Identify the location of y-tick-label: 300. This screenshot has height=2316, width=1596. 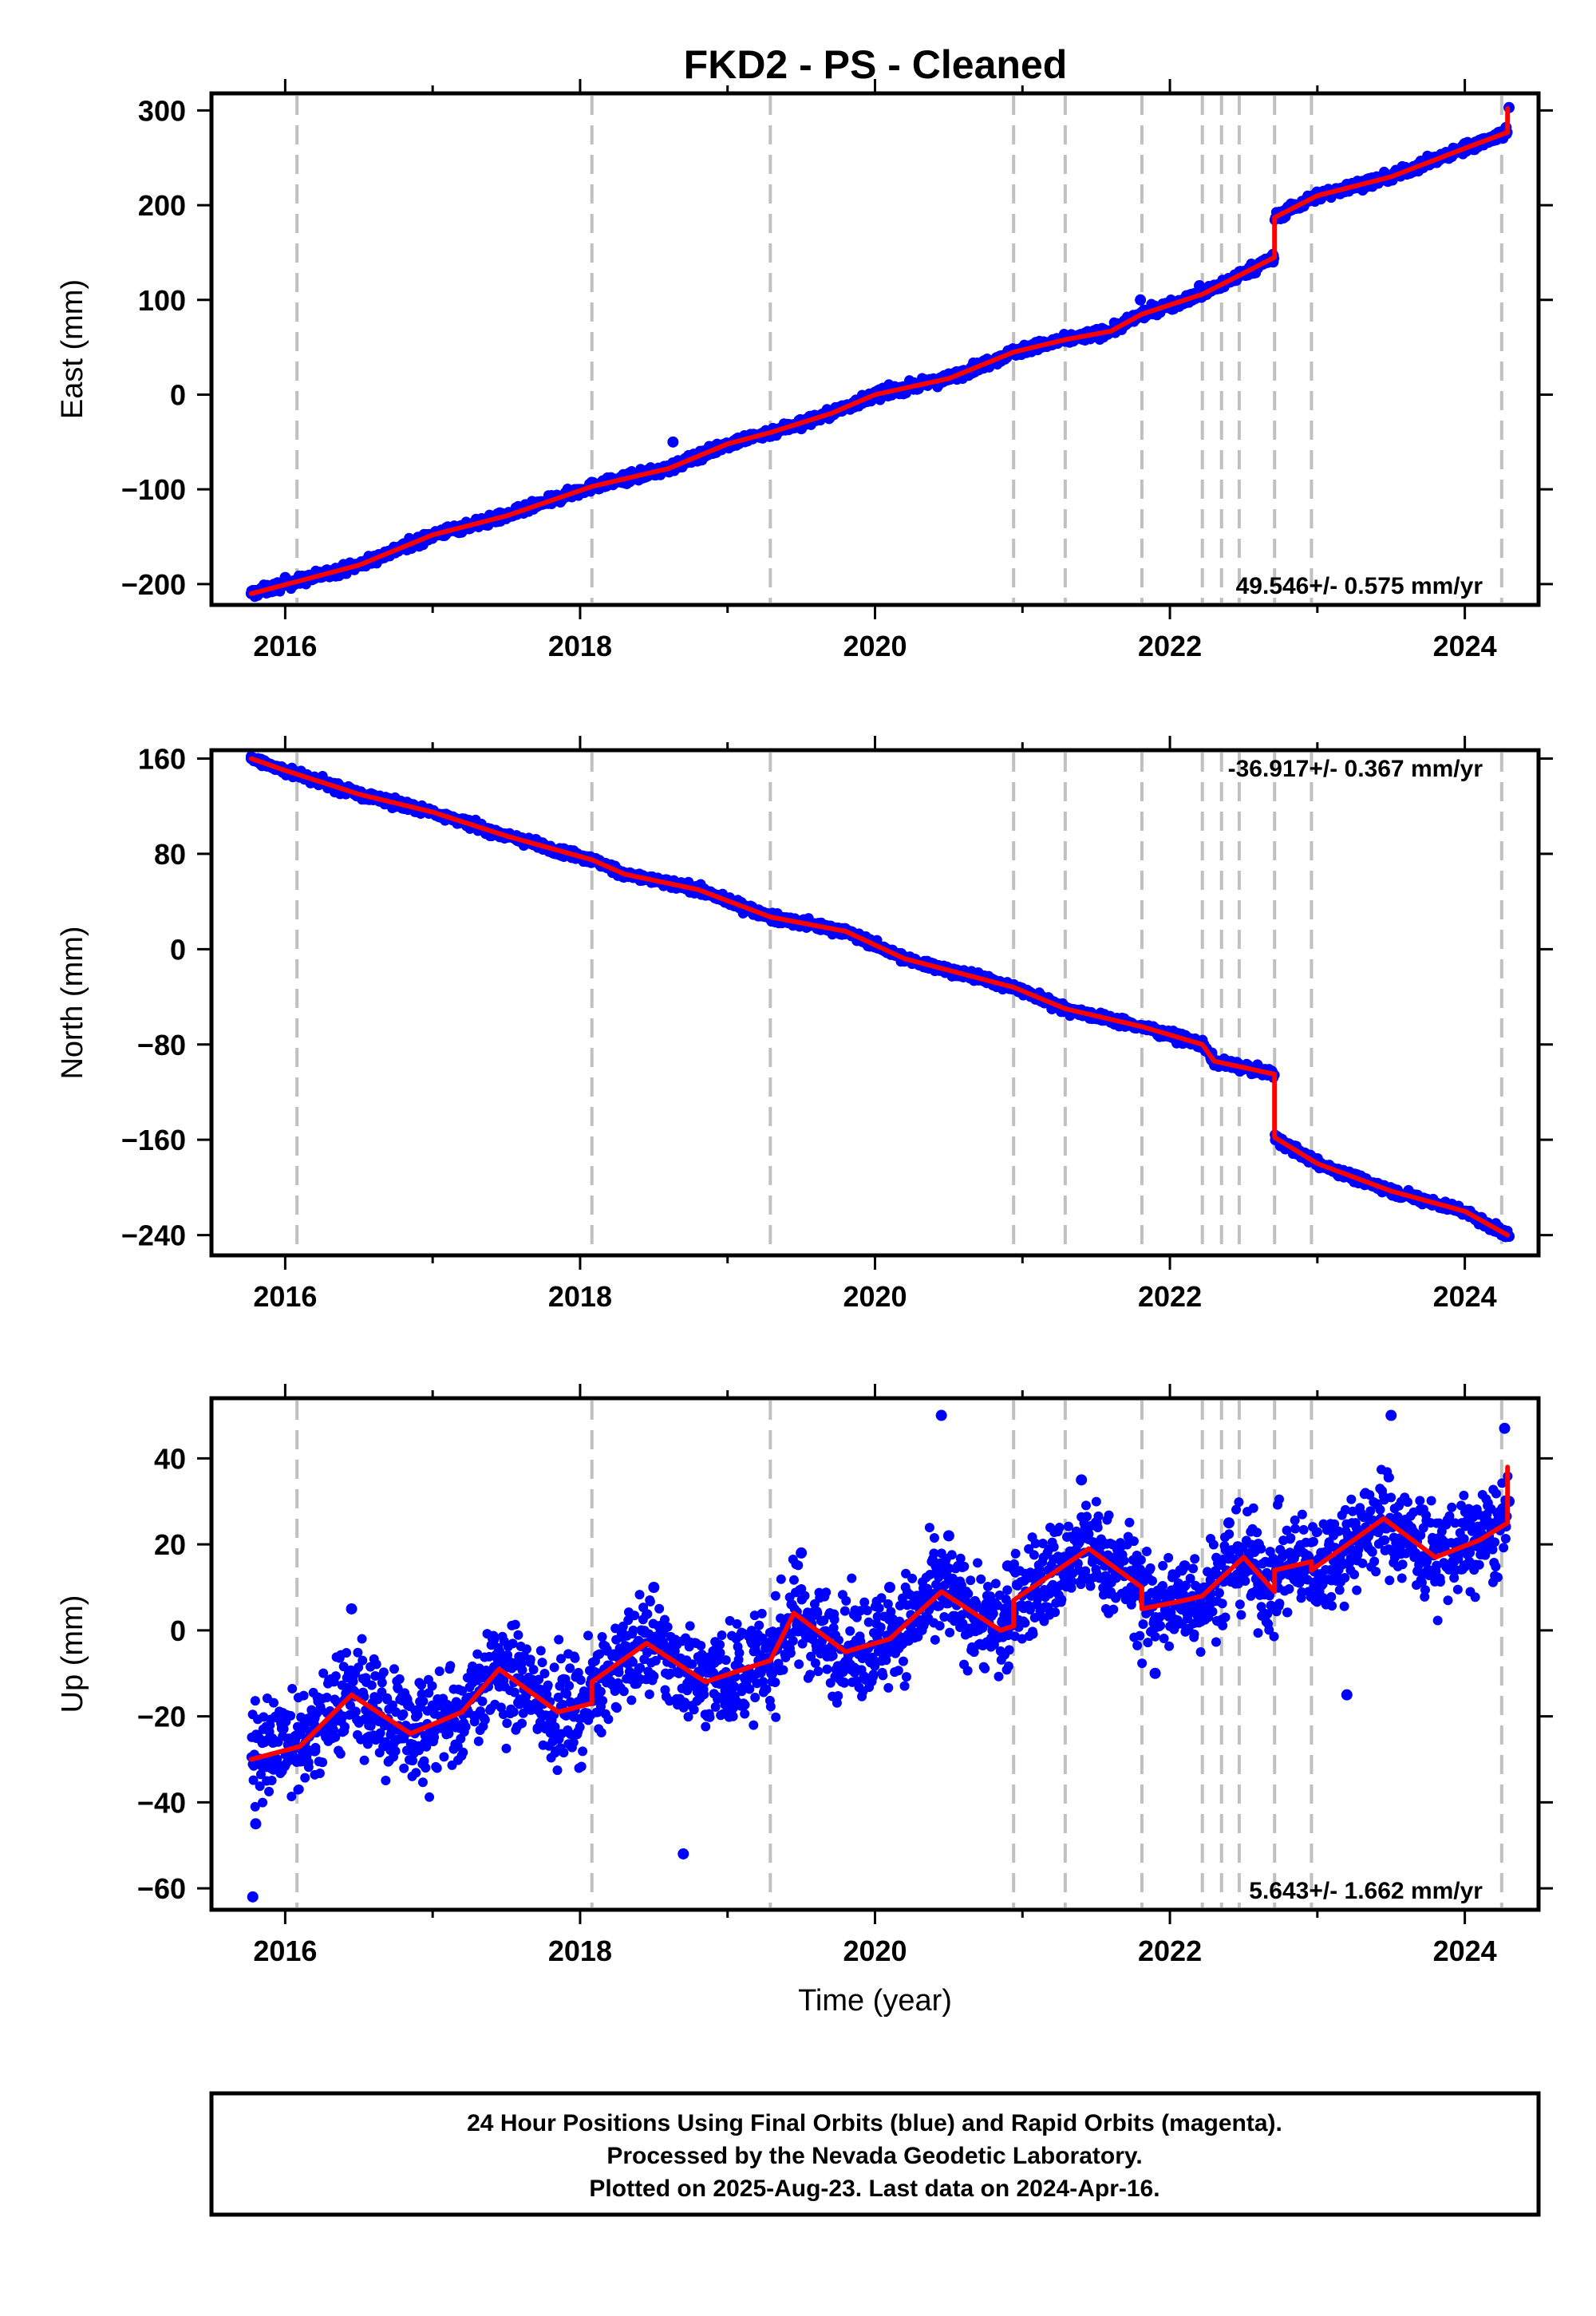
(162, 110).